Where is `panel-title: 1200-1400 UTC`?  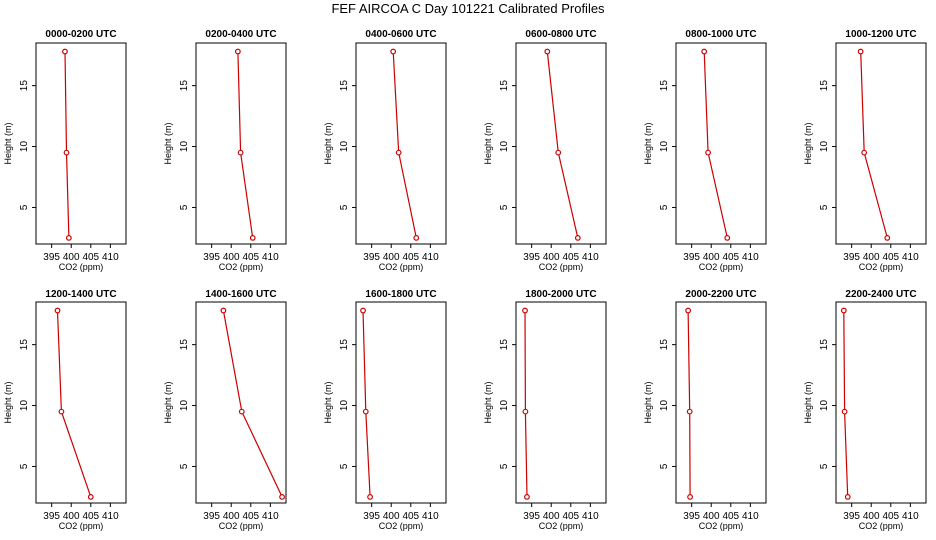
panel-title: 1200-1400 UTC is located at coordinates (80, 294).